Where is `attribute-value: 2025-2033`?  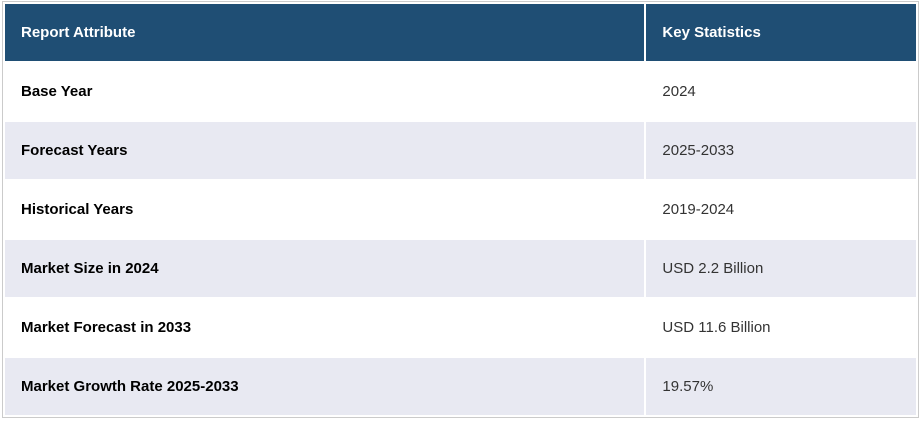
attribute-value: 2025-2033 is located at coordinates (781, 150).